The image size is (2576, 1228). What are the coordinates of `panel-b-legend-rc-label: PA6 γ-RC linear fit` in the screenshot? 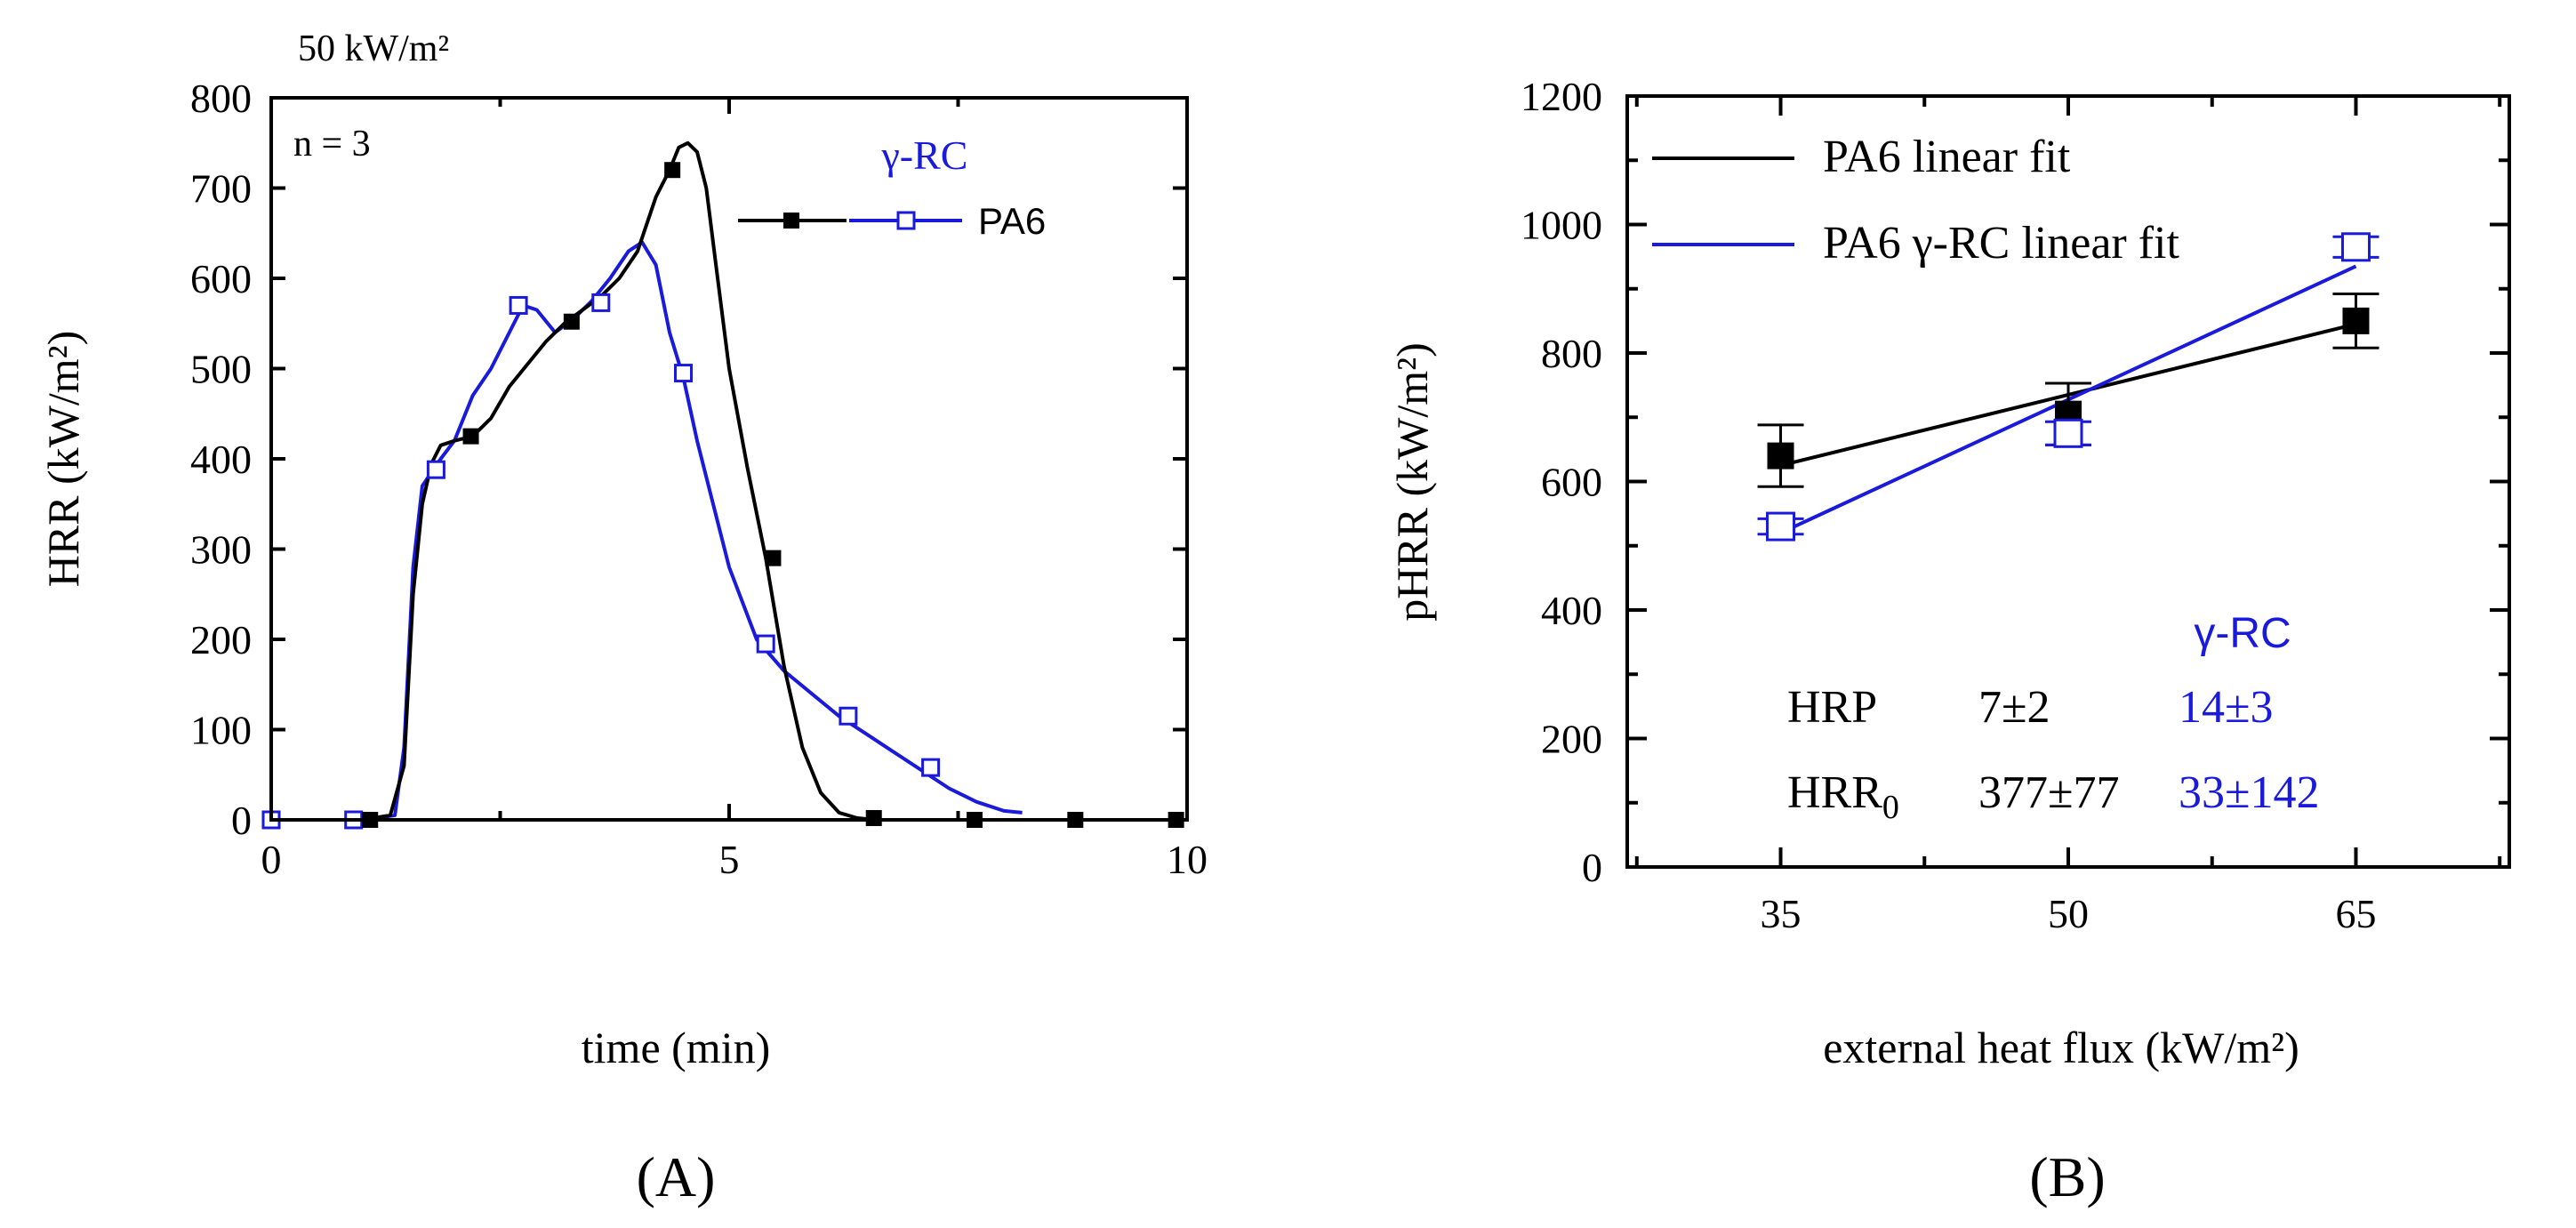 It's located at (2001, 243).